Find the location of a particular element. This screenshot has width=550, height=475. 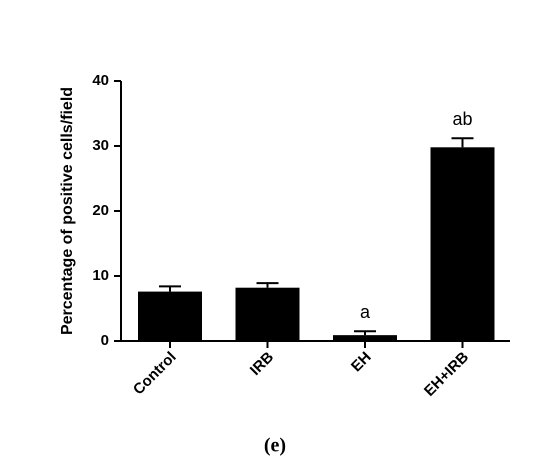

caption: (e) is located at coordinates (275, 446).